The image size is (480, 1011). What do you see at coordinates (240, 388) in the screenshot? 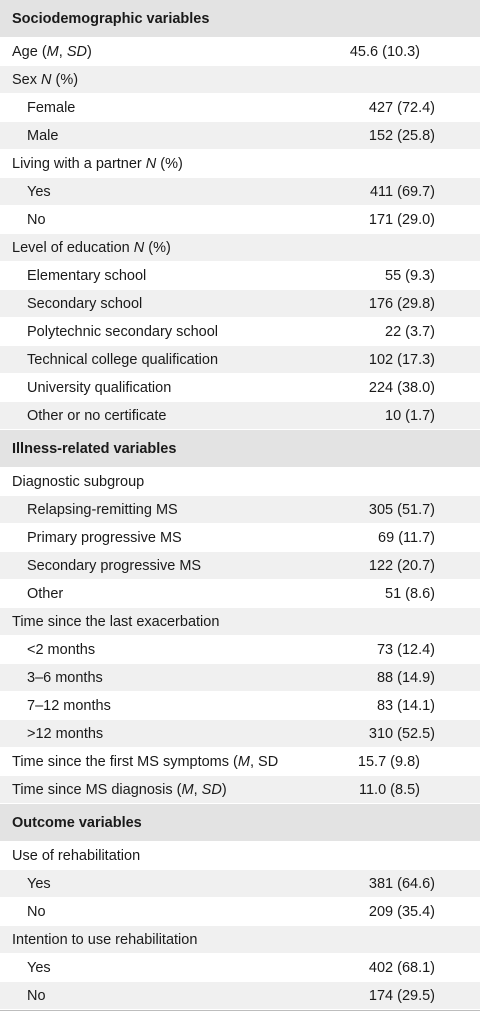
I see `table-subrow: University qualification 224 (38.0)` at bounding box center [240, 388].